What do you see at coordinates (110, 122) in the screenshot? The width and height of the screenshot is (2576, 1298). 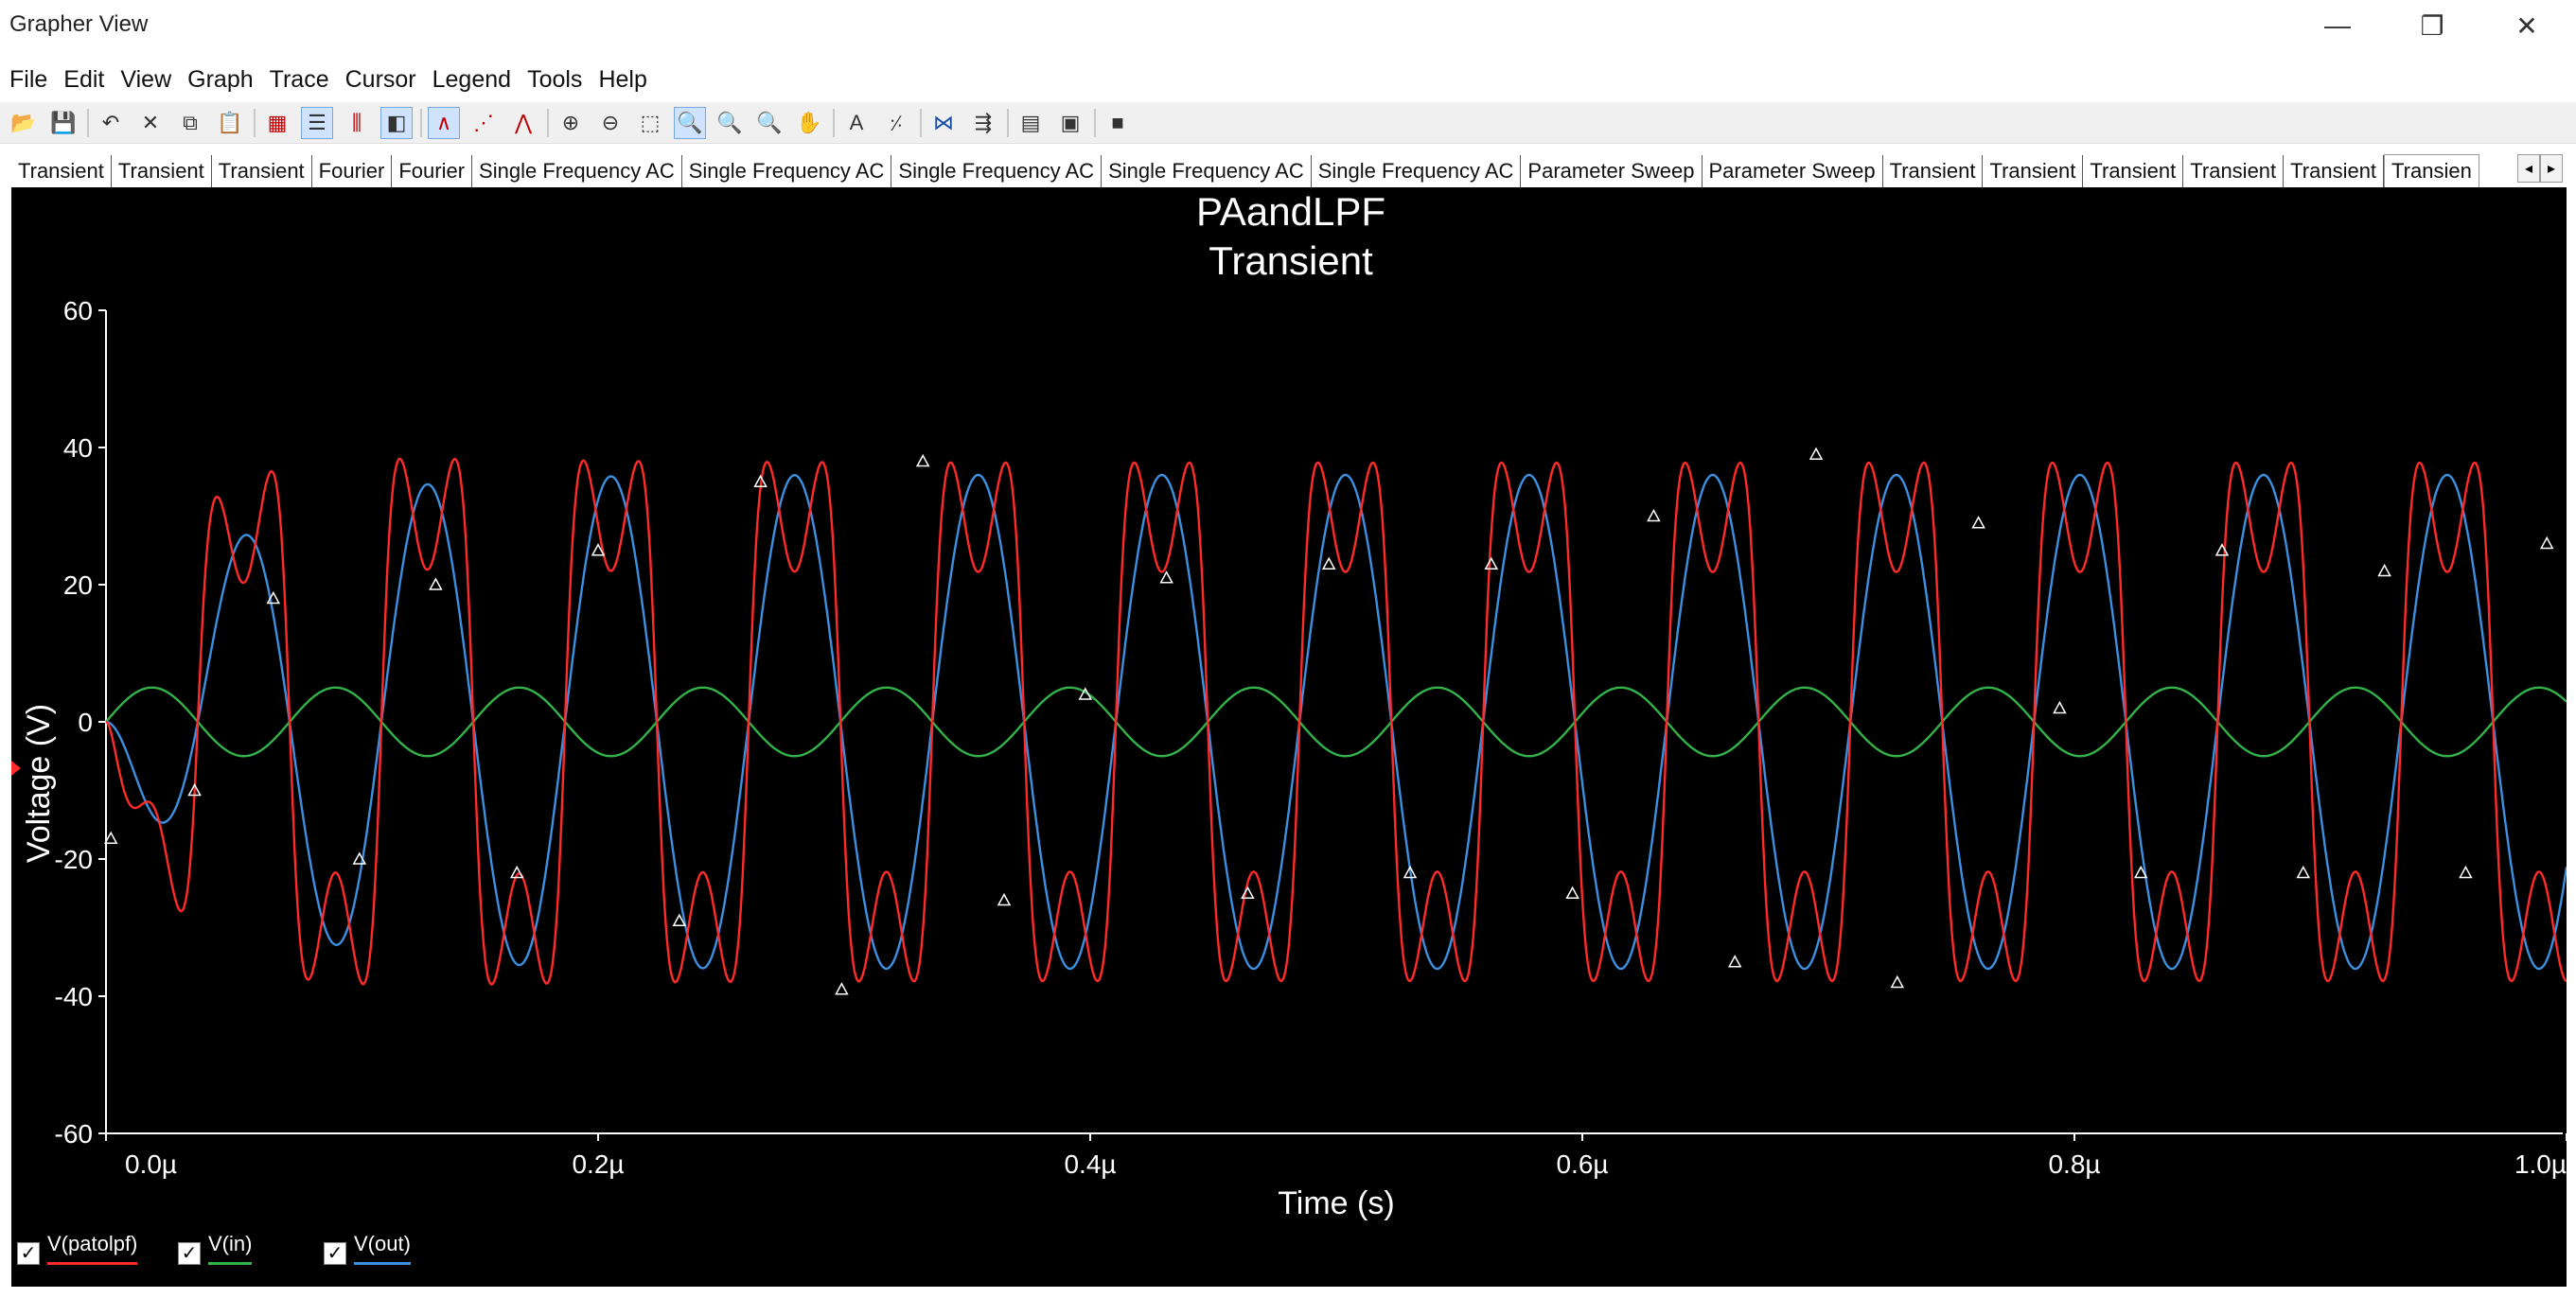 I see `undo-icon: ↶` at bounding box center [110, 122].